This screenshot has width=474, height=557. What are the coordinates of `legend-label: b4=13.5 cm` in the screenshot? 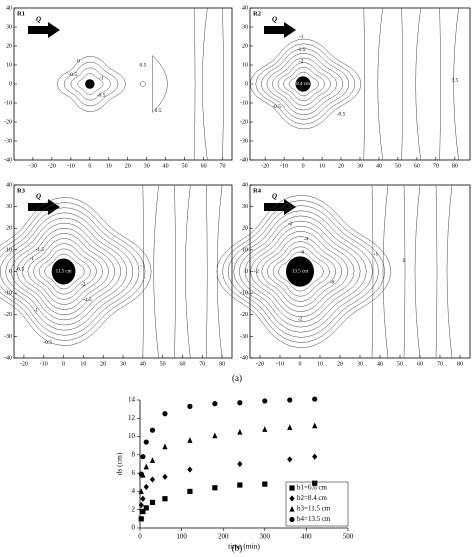 It's located at (314, 519).